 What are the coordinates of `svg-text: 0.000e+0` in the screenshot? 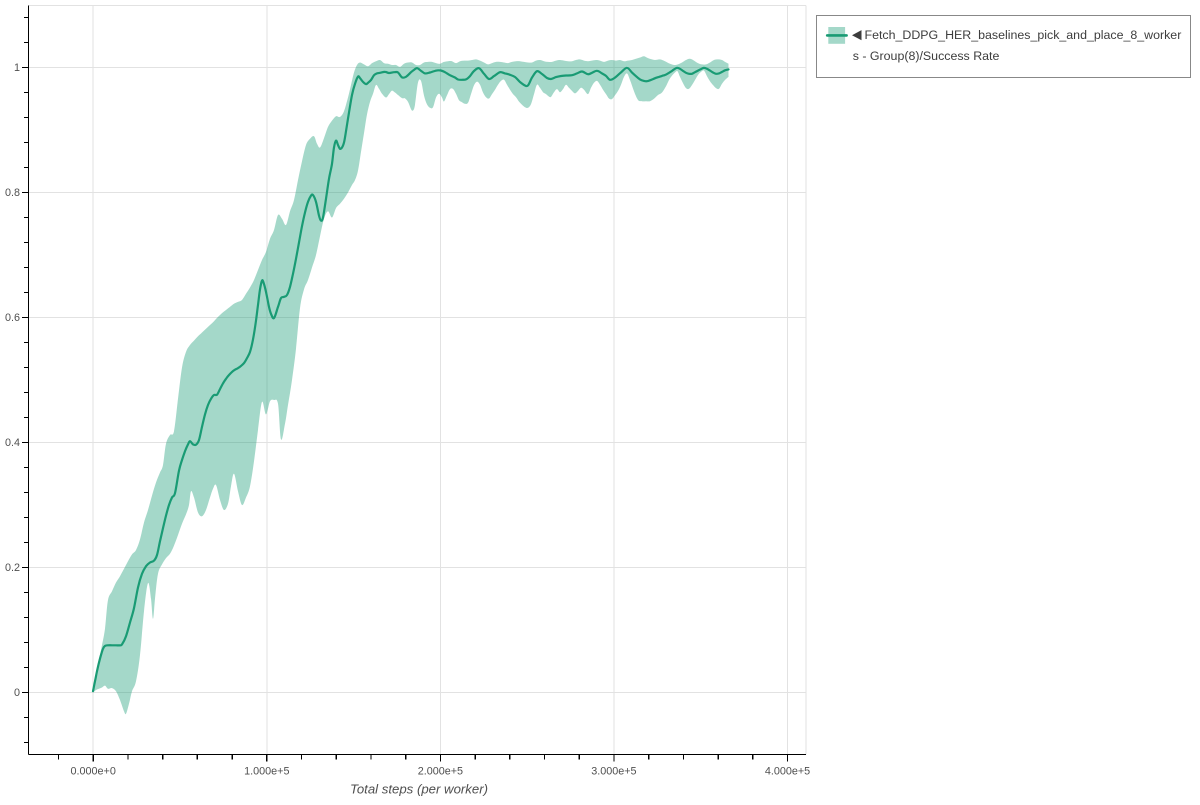 It's located at (93, 772).